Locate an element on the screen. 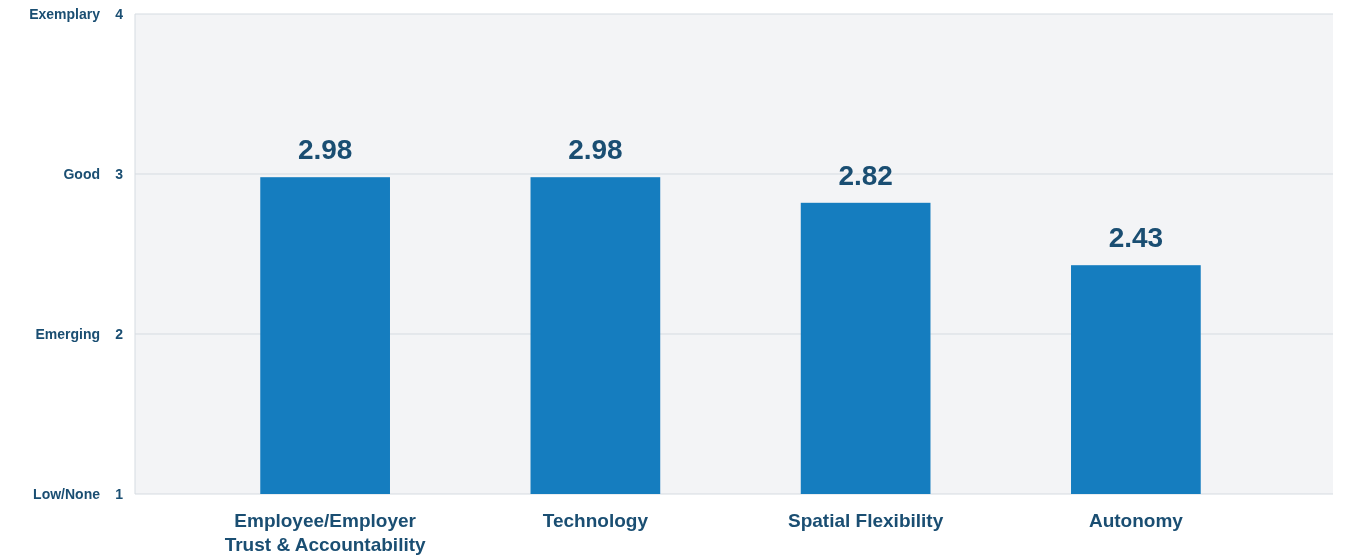  text: Emerging is located at coordinates (67, 333).